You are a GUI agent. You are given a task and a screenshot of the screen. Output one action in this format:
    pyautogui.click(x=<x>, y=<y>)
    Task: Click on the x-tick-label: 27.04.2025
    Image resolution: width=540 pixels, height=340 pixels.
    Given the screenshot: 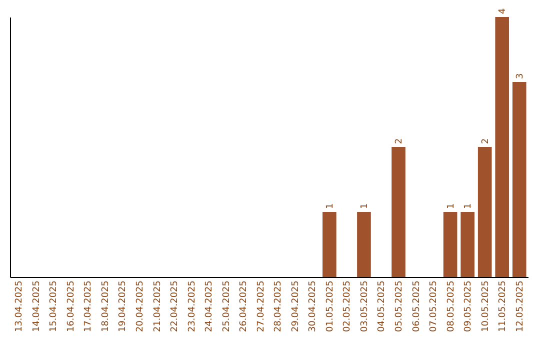 What is the action you would take?
    pyautogui.click(x=261, y=306)
    